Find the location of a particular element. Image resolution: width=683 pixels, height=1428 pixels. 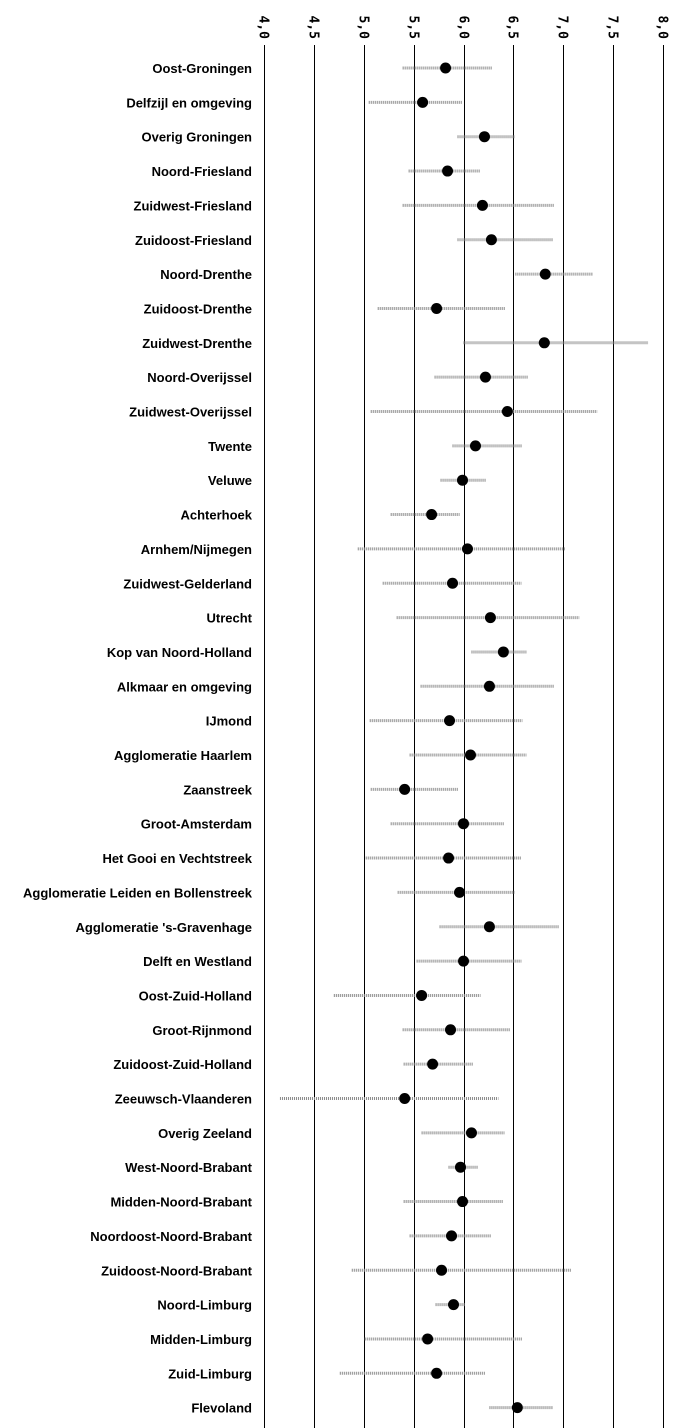

category-label: Alkmaar en omgeving is located at coordinates (184, 686).